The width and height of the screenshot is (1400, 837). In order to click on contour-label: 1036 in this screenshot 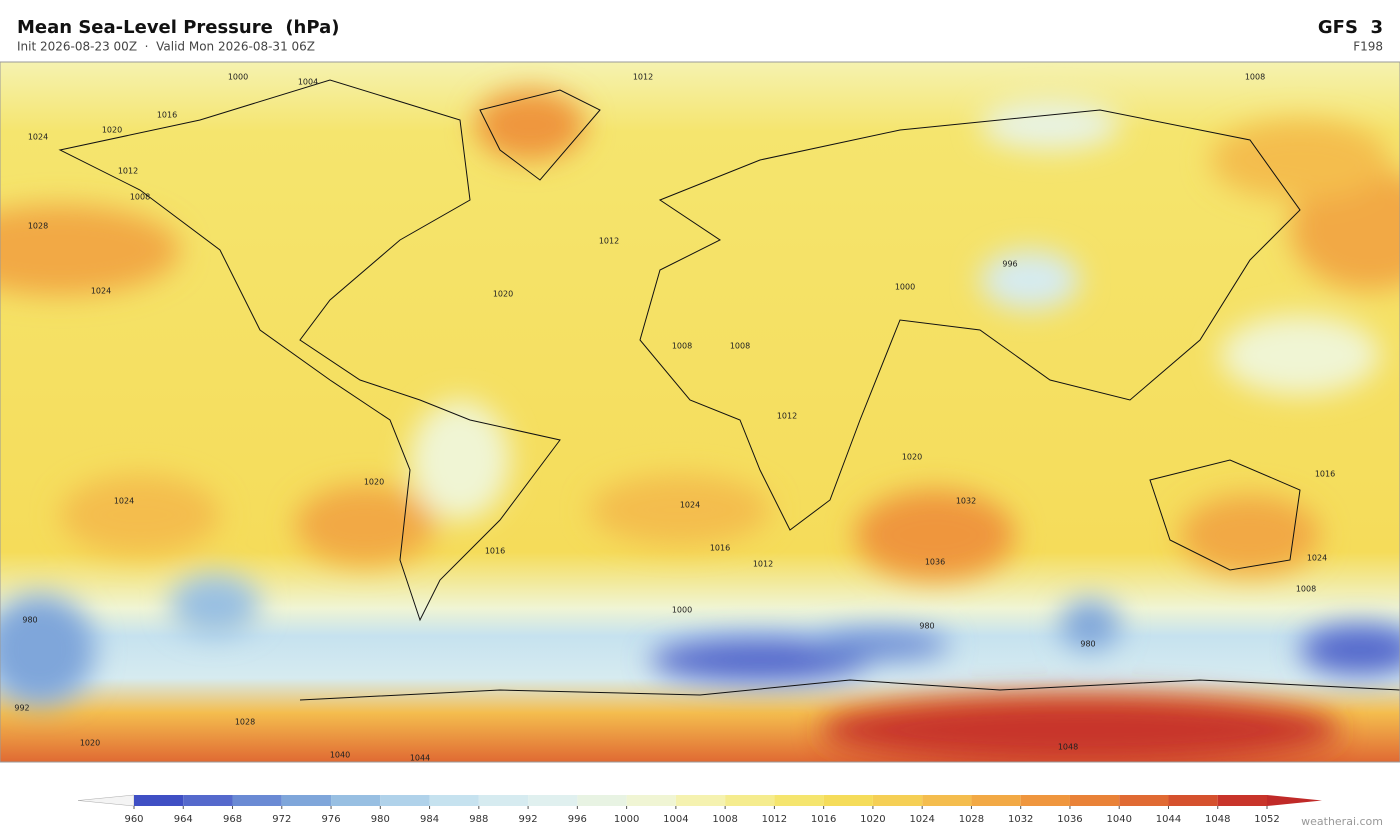, I will do `click(935, 562)`.